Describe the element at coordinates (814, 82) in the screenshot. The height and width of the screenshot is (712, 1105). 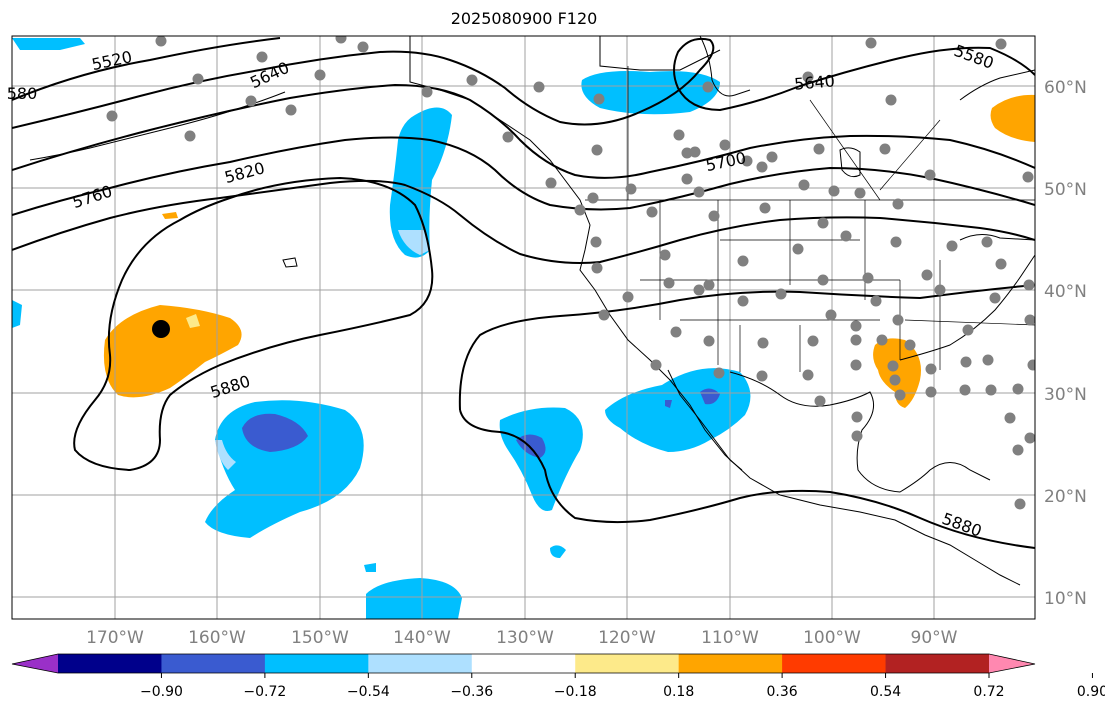
I see `contour-label: 5640` at that location.